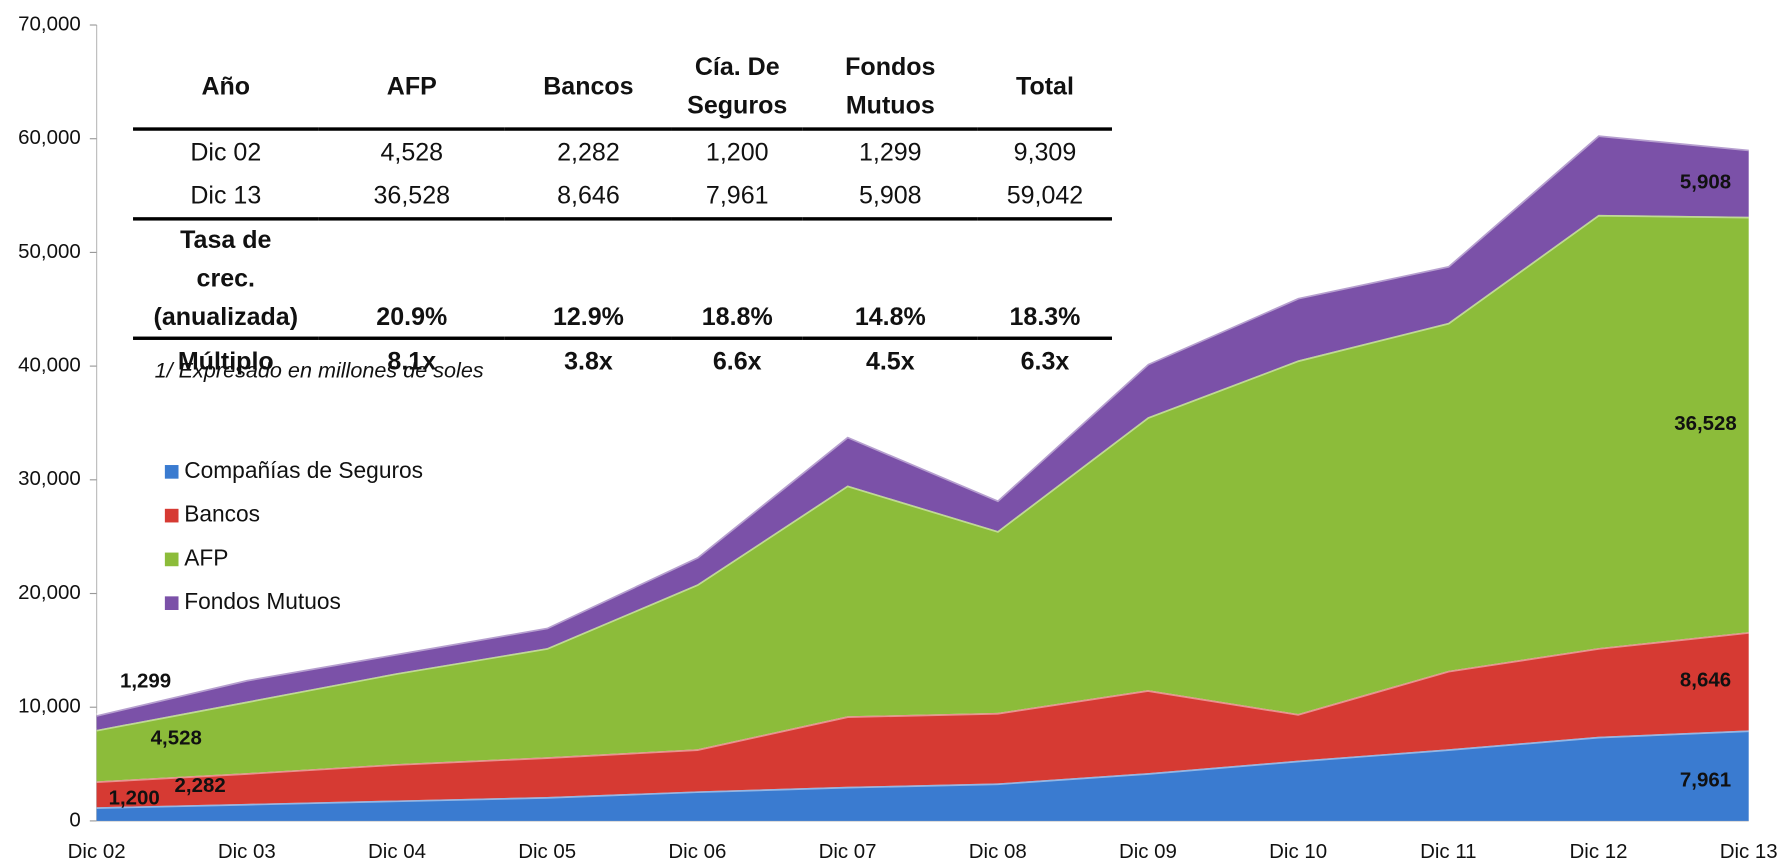  I want to click on table-cell: 1,200, so click(737, 152).